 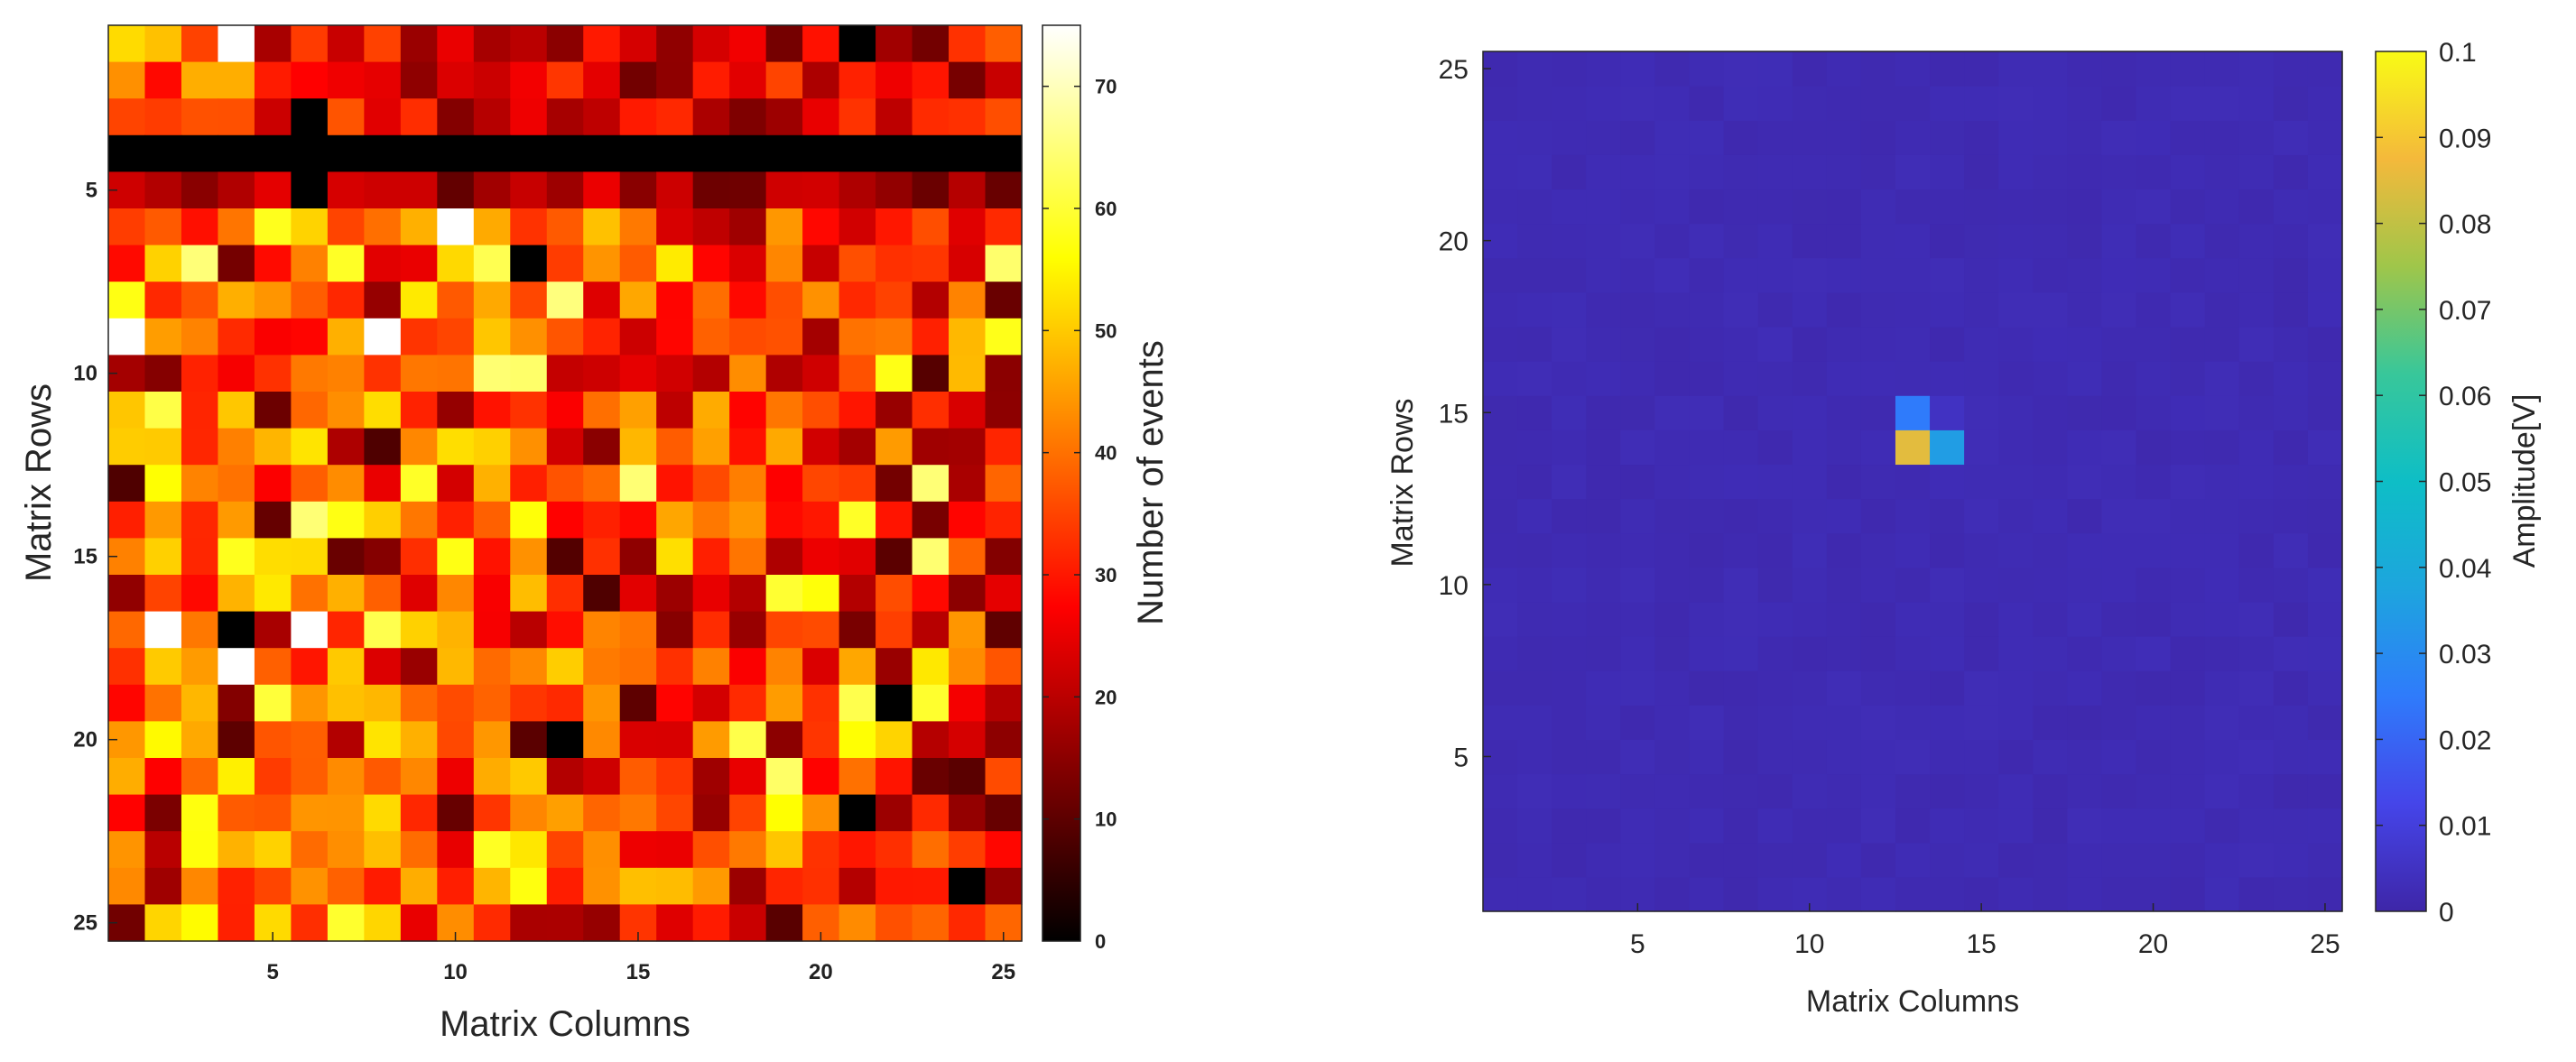 What do you see at coordinates (1061, 483) in the screenshot?
I see `events-colorbar` at bounding box center [1061, 483].